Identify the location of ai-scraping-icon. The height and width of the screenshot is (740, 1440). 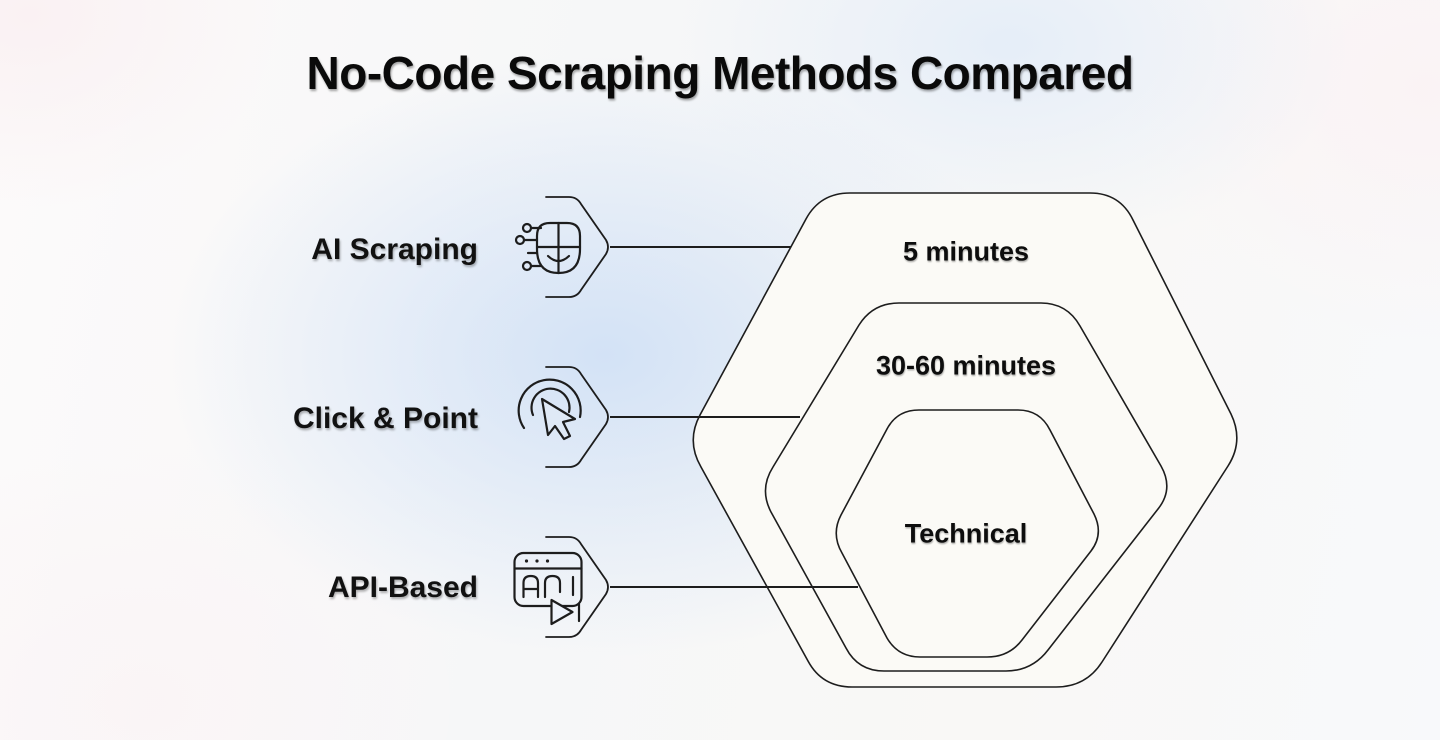
(548, 248).